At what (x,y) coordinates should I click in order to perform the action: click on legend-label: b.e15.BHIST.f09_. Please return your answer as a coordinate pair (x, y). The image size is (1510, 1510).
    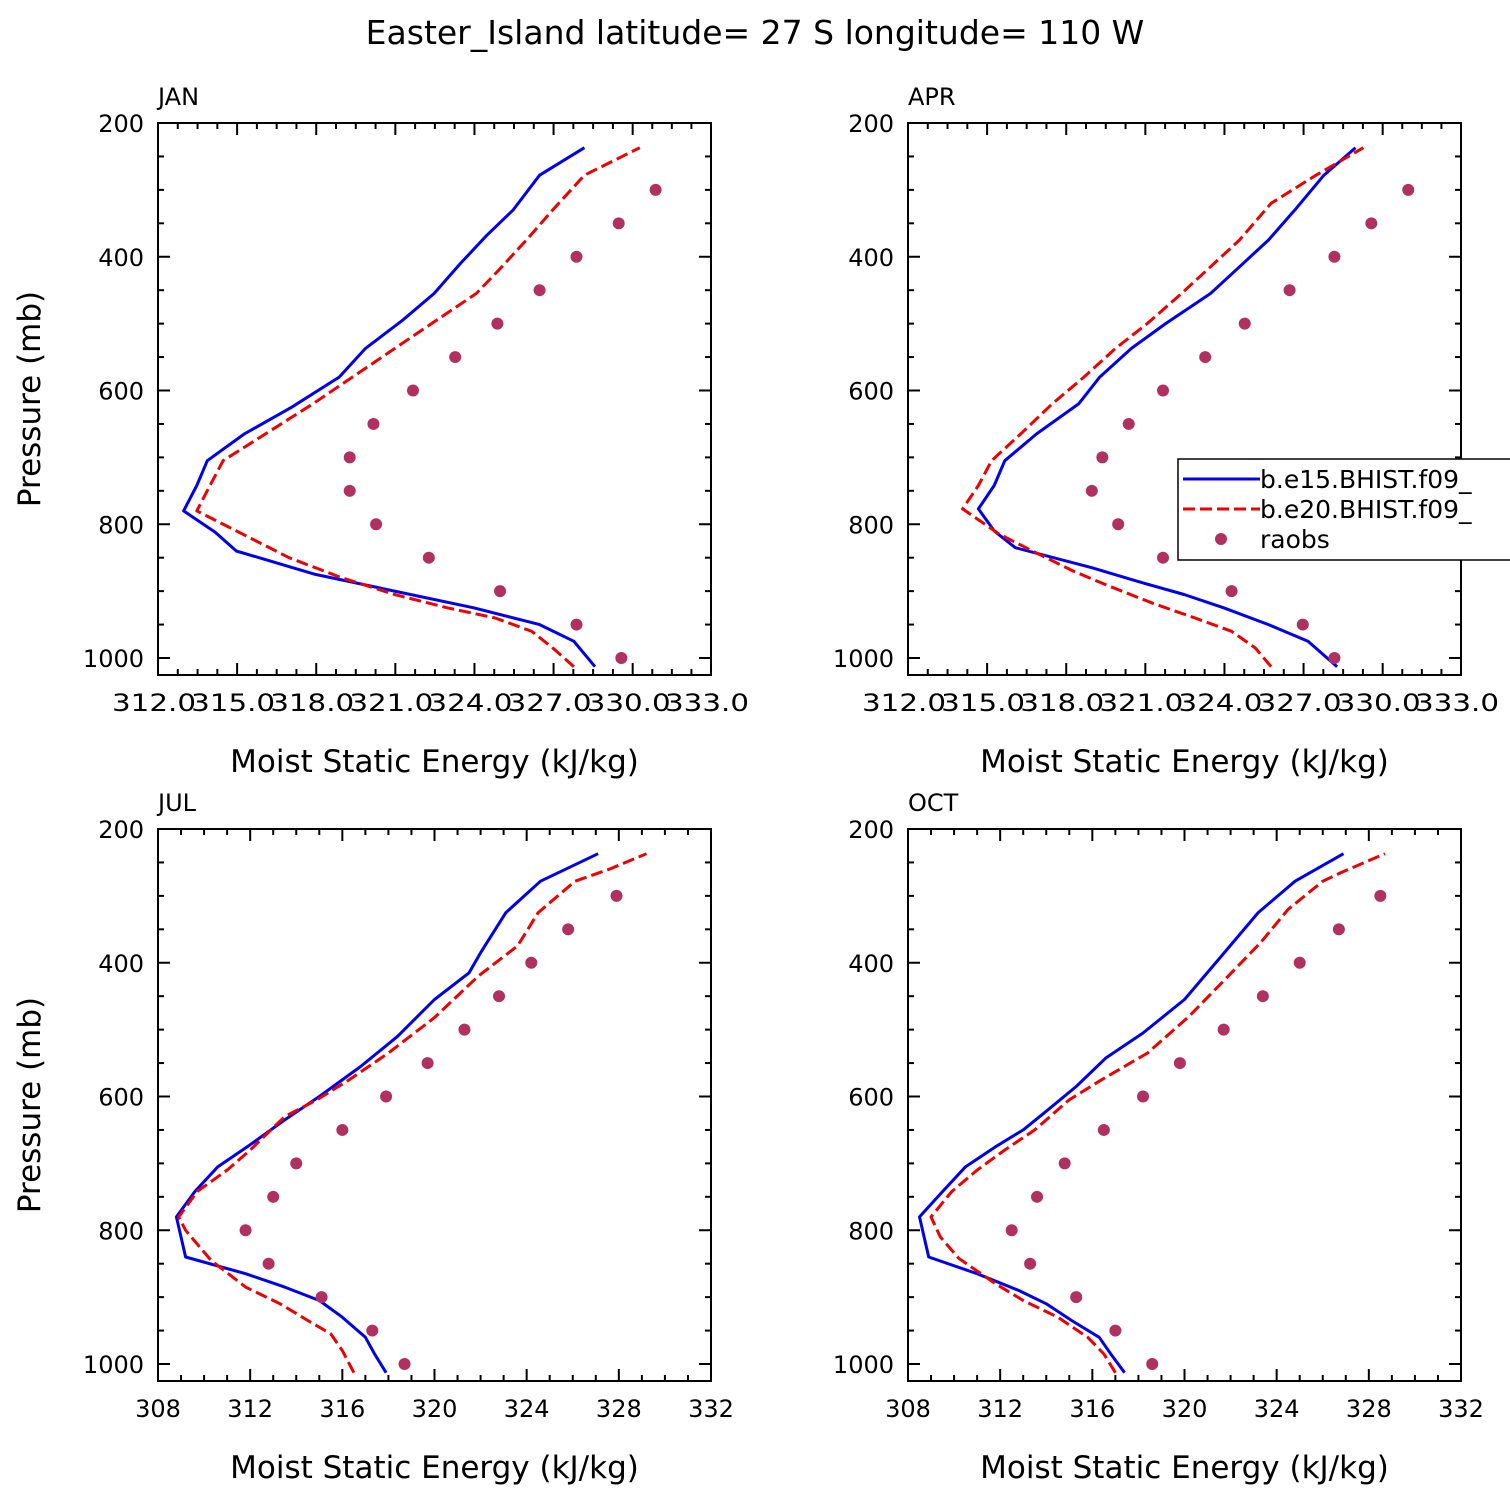
    Looking at the image, I should click on (1366, 479).